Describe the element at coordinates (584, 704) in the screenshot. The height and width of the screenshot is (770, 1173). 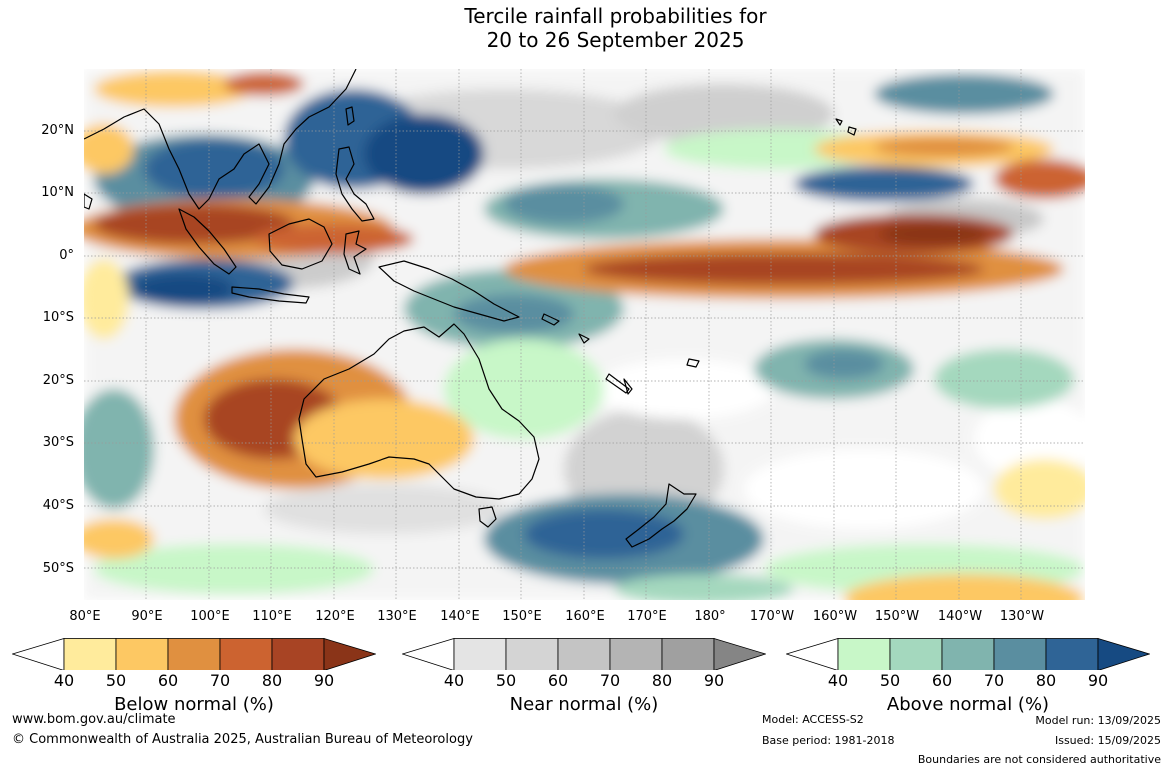
I see `legend-caption-near: Near normal (%)` at that location.